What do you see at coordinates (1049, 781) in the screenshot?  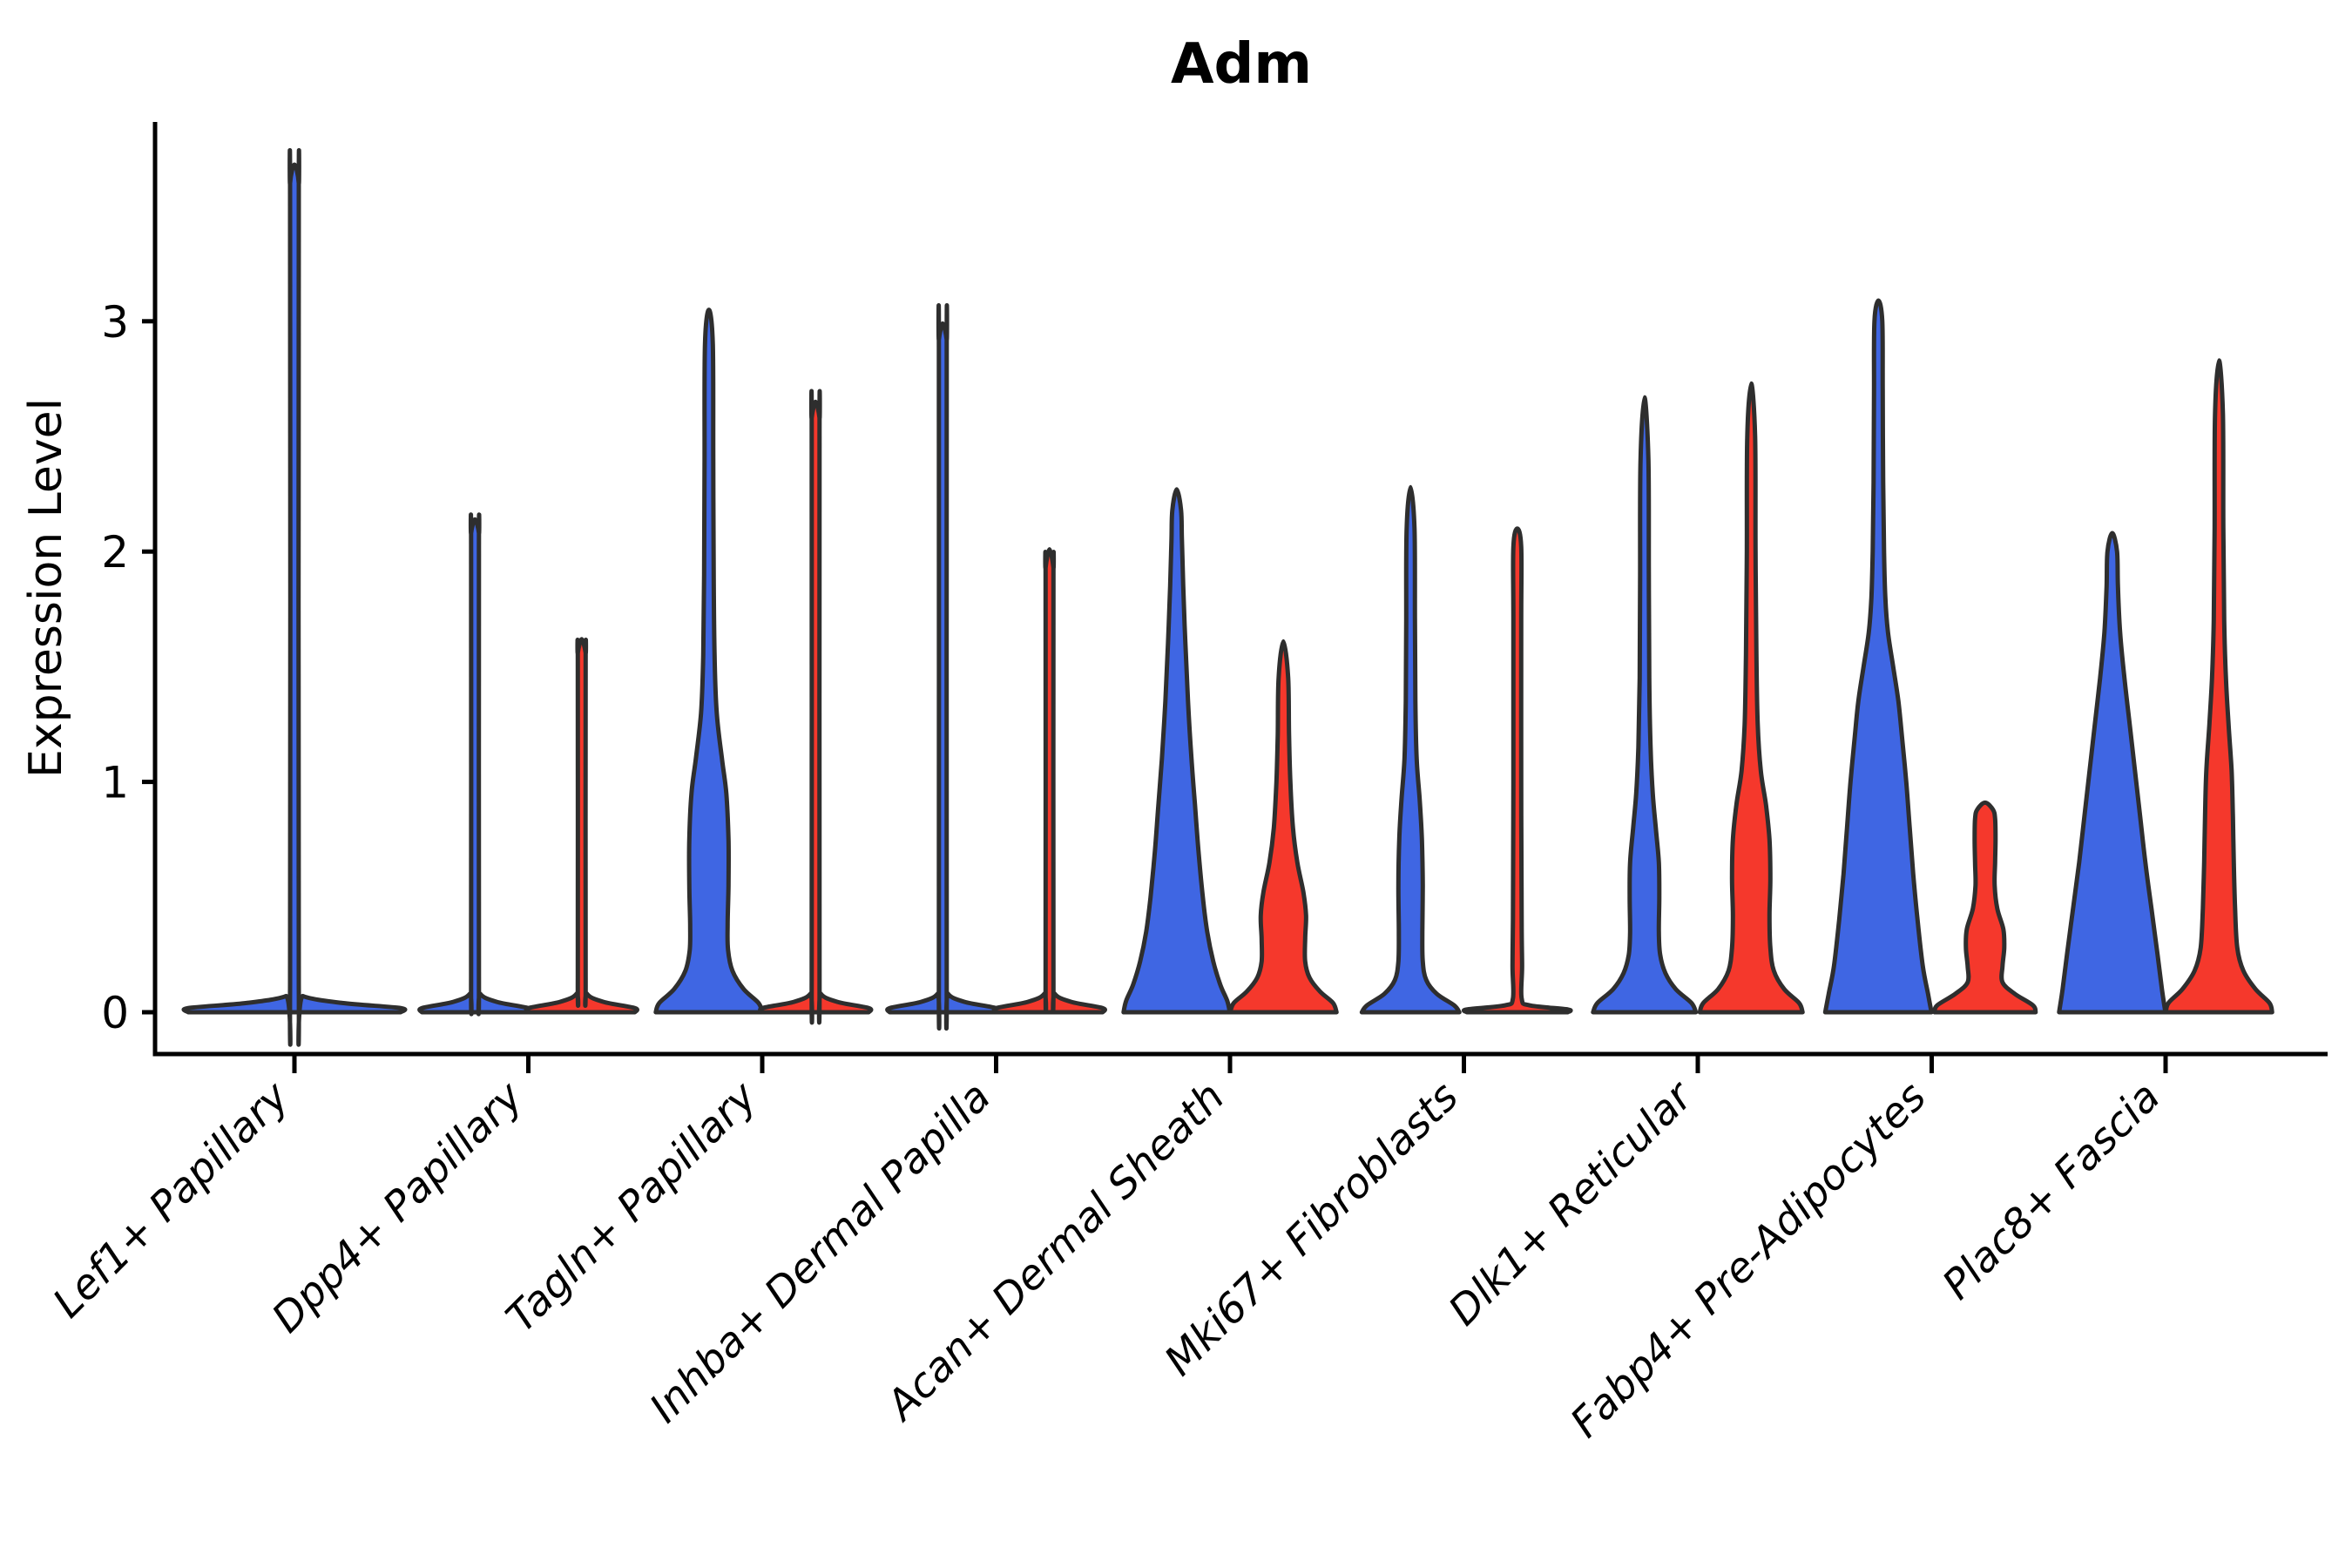 I see `violin-inhba-dermal-papilla-right` at bounding box center [1049, 781].